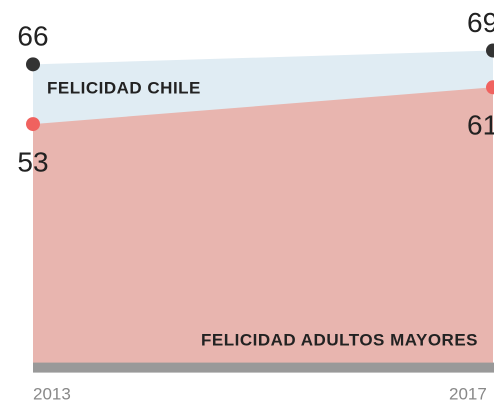  I want to click on baseline, so click(263, 367).